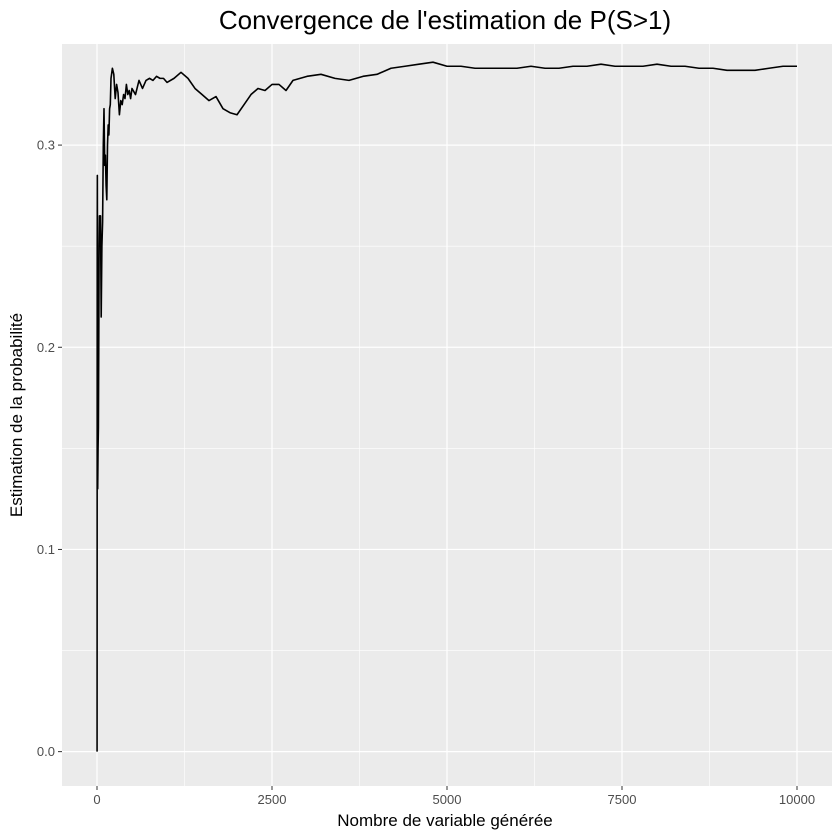 This screenshot has width=840, height=840. What do you see at coordinates (16, 415) in the screenshot?
I see `y-axis-title: Estimation de la probabilité` at bounding box center [16, 415].